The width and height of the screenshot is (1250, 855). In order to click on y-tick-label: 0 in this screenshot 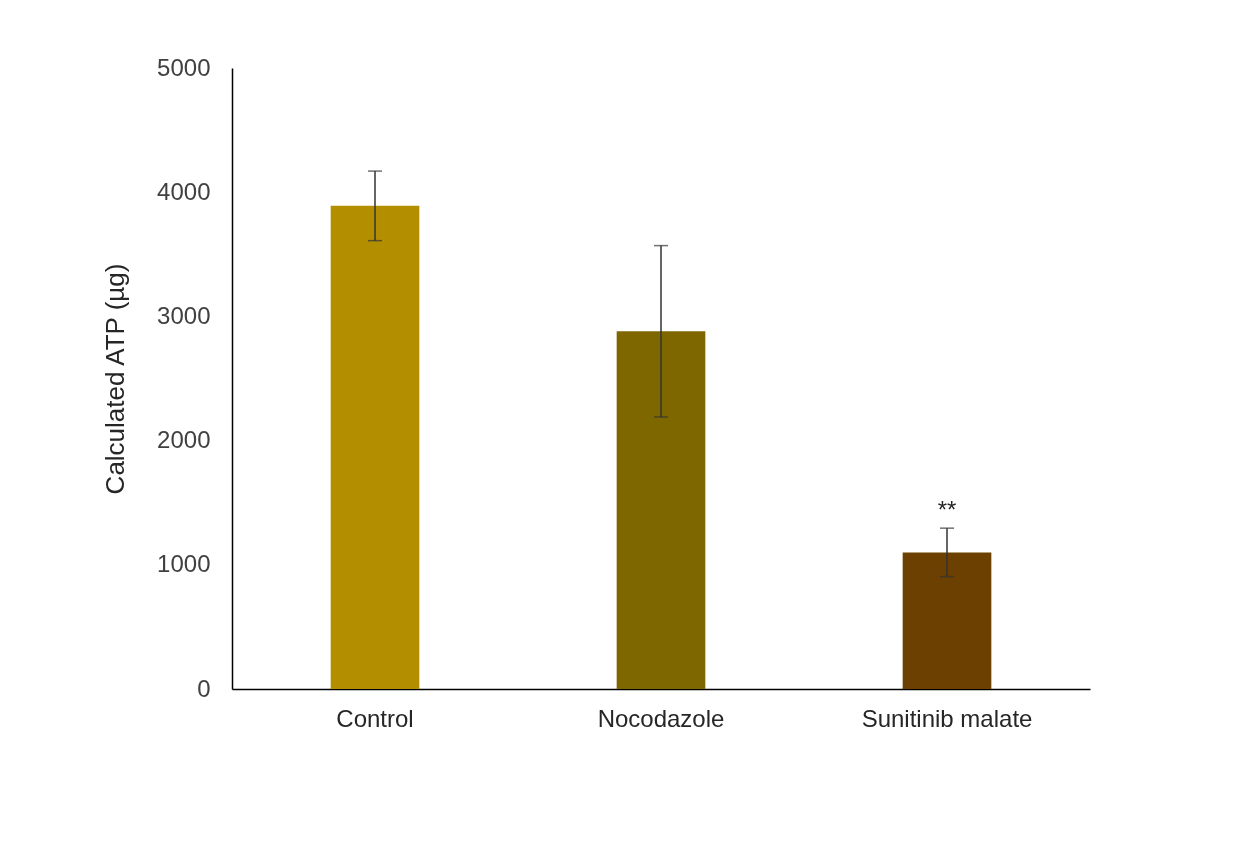, I will do `click(204, 688)`.